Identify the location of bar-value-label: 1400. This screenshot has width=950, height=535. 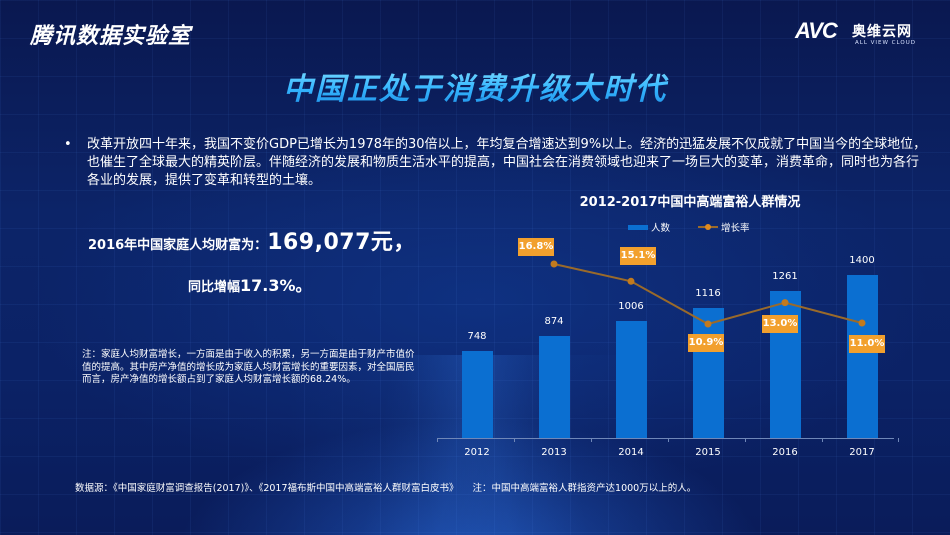
(862, 261).